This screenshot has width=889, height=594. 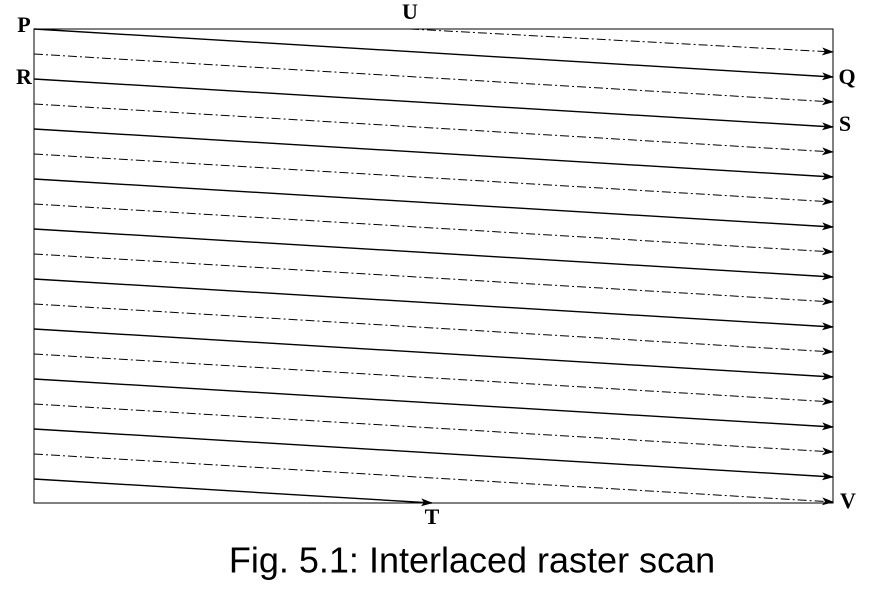 I want to click on label-p: P, so click(x=23, y=24).